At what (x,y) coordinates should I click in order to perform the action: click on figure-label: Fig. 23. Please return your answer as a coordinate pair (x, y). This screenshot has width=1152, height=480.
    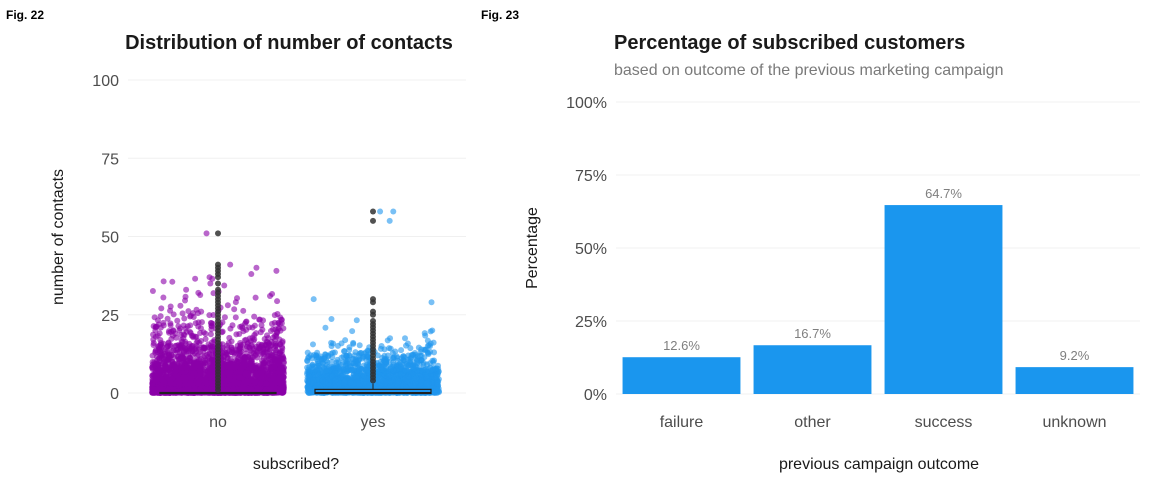
    Looking at the image, I should click on (500, 15).